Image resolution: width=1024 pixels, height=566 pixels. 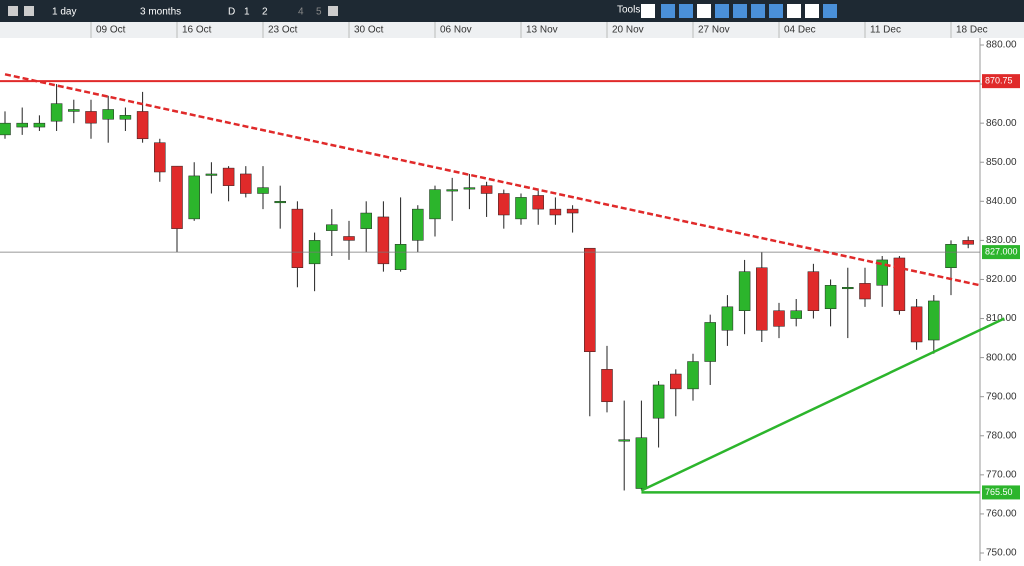 I want to click on toolbar, so click(x=512, y=11).